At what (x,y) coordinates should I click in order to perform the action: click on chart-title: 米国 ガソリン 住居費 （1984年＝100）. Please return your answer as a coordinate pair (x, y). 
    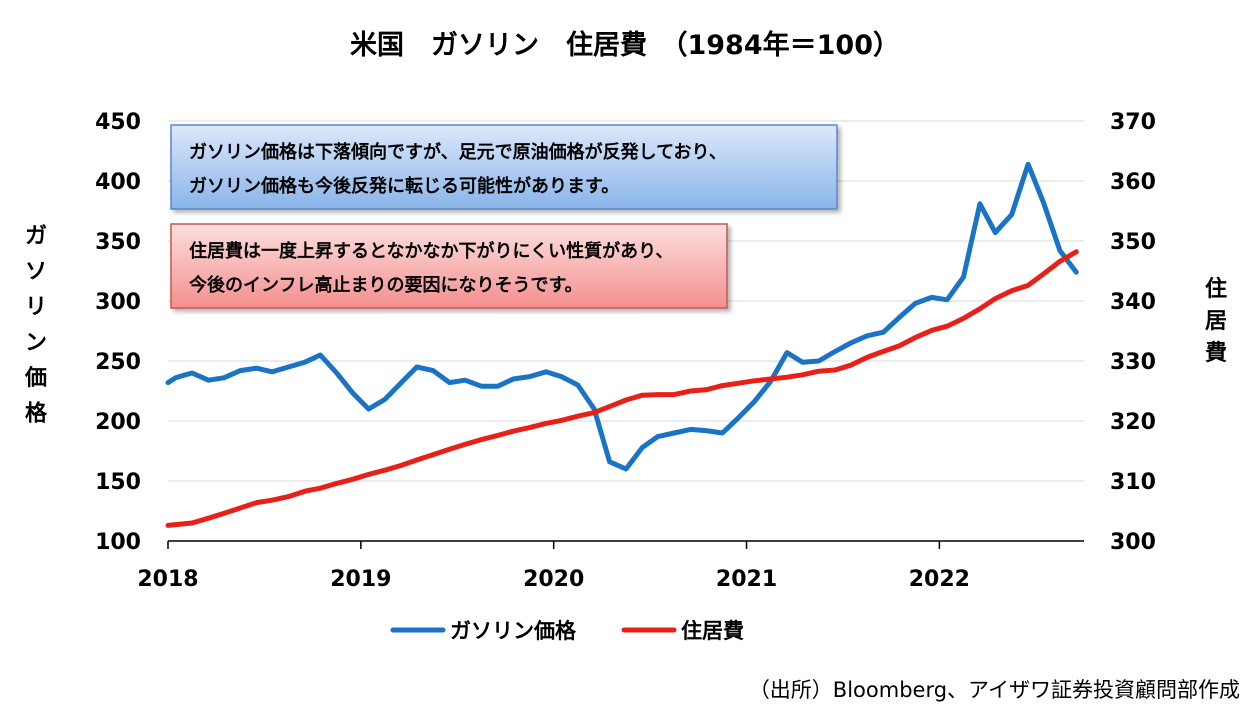
    Looking at the image, I should click on (625, 45).